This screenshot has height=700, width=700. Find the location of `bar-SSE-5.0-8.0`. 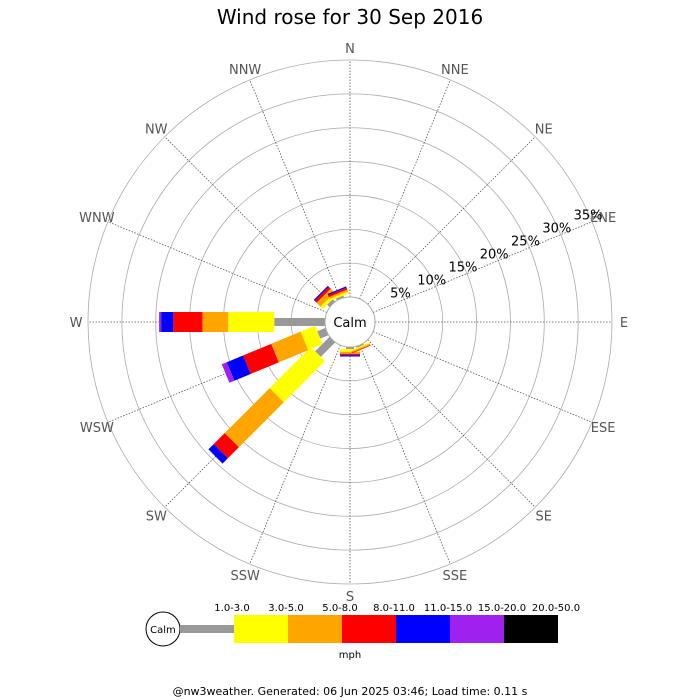

bar-SSE-5.0-8.0 is located at coordinates (361, 348).